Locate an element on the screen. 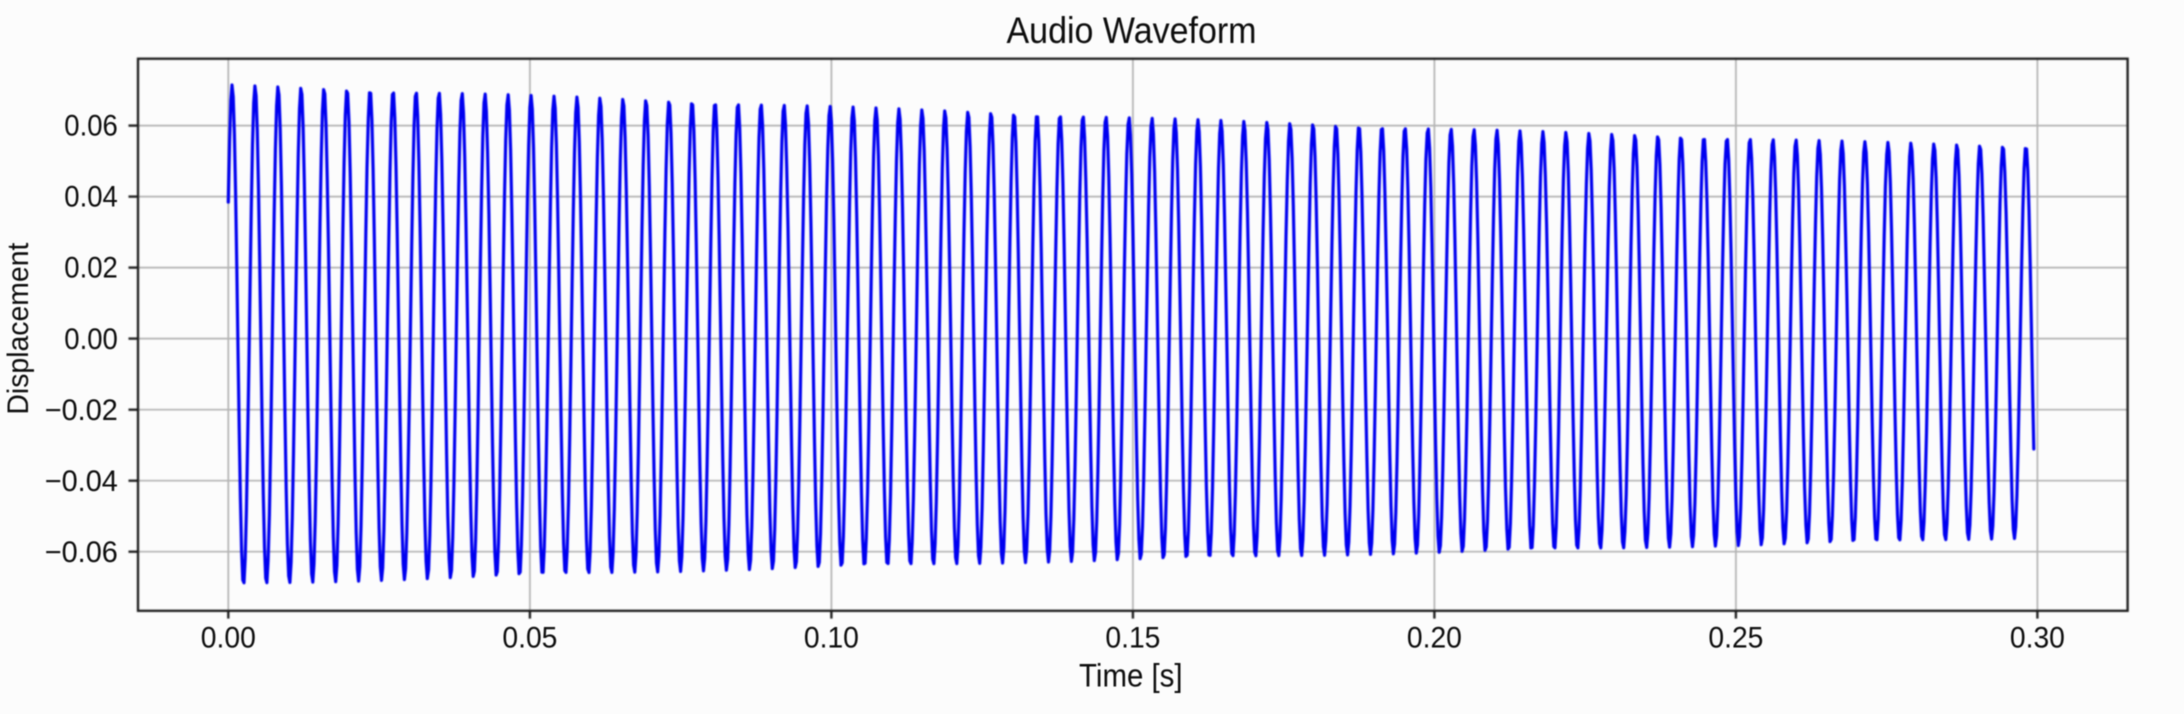 This screenshot has width=2184, height=714. svg-text: −0.04 is located at coordinates (81, 481).